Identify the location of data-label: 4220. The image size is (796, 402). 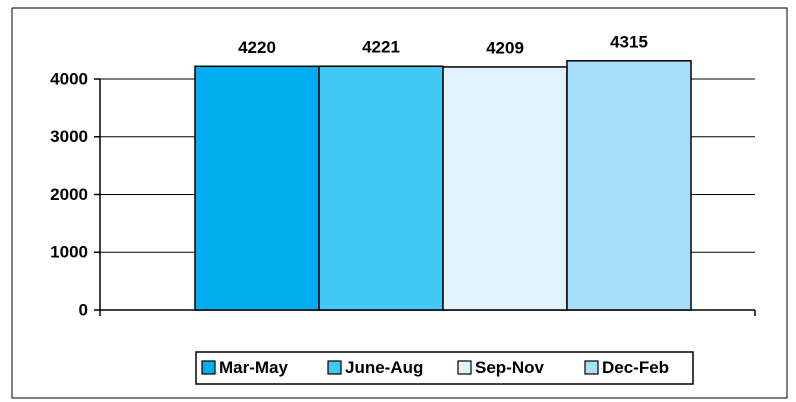
(257, 47).